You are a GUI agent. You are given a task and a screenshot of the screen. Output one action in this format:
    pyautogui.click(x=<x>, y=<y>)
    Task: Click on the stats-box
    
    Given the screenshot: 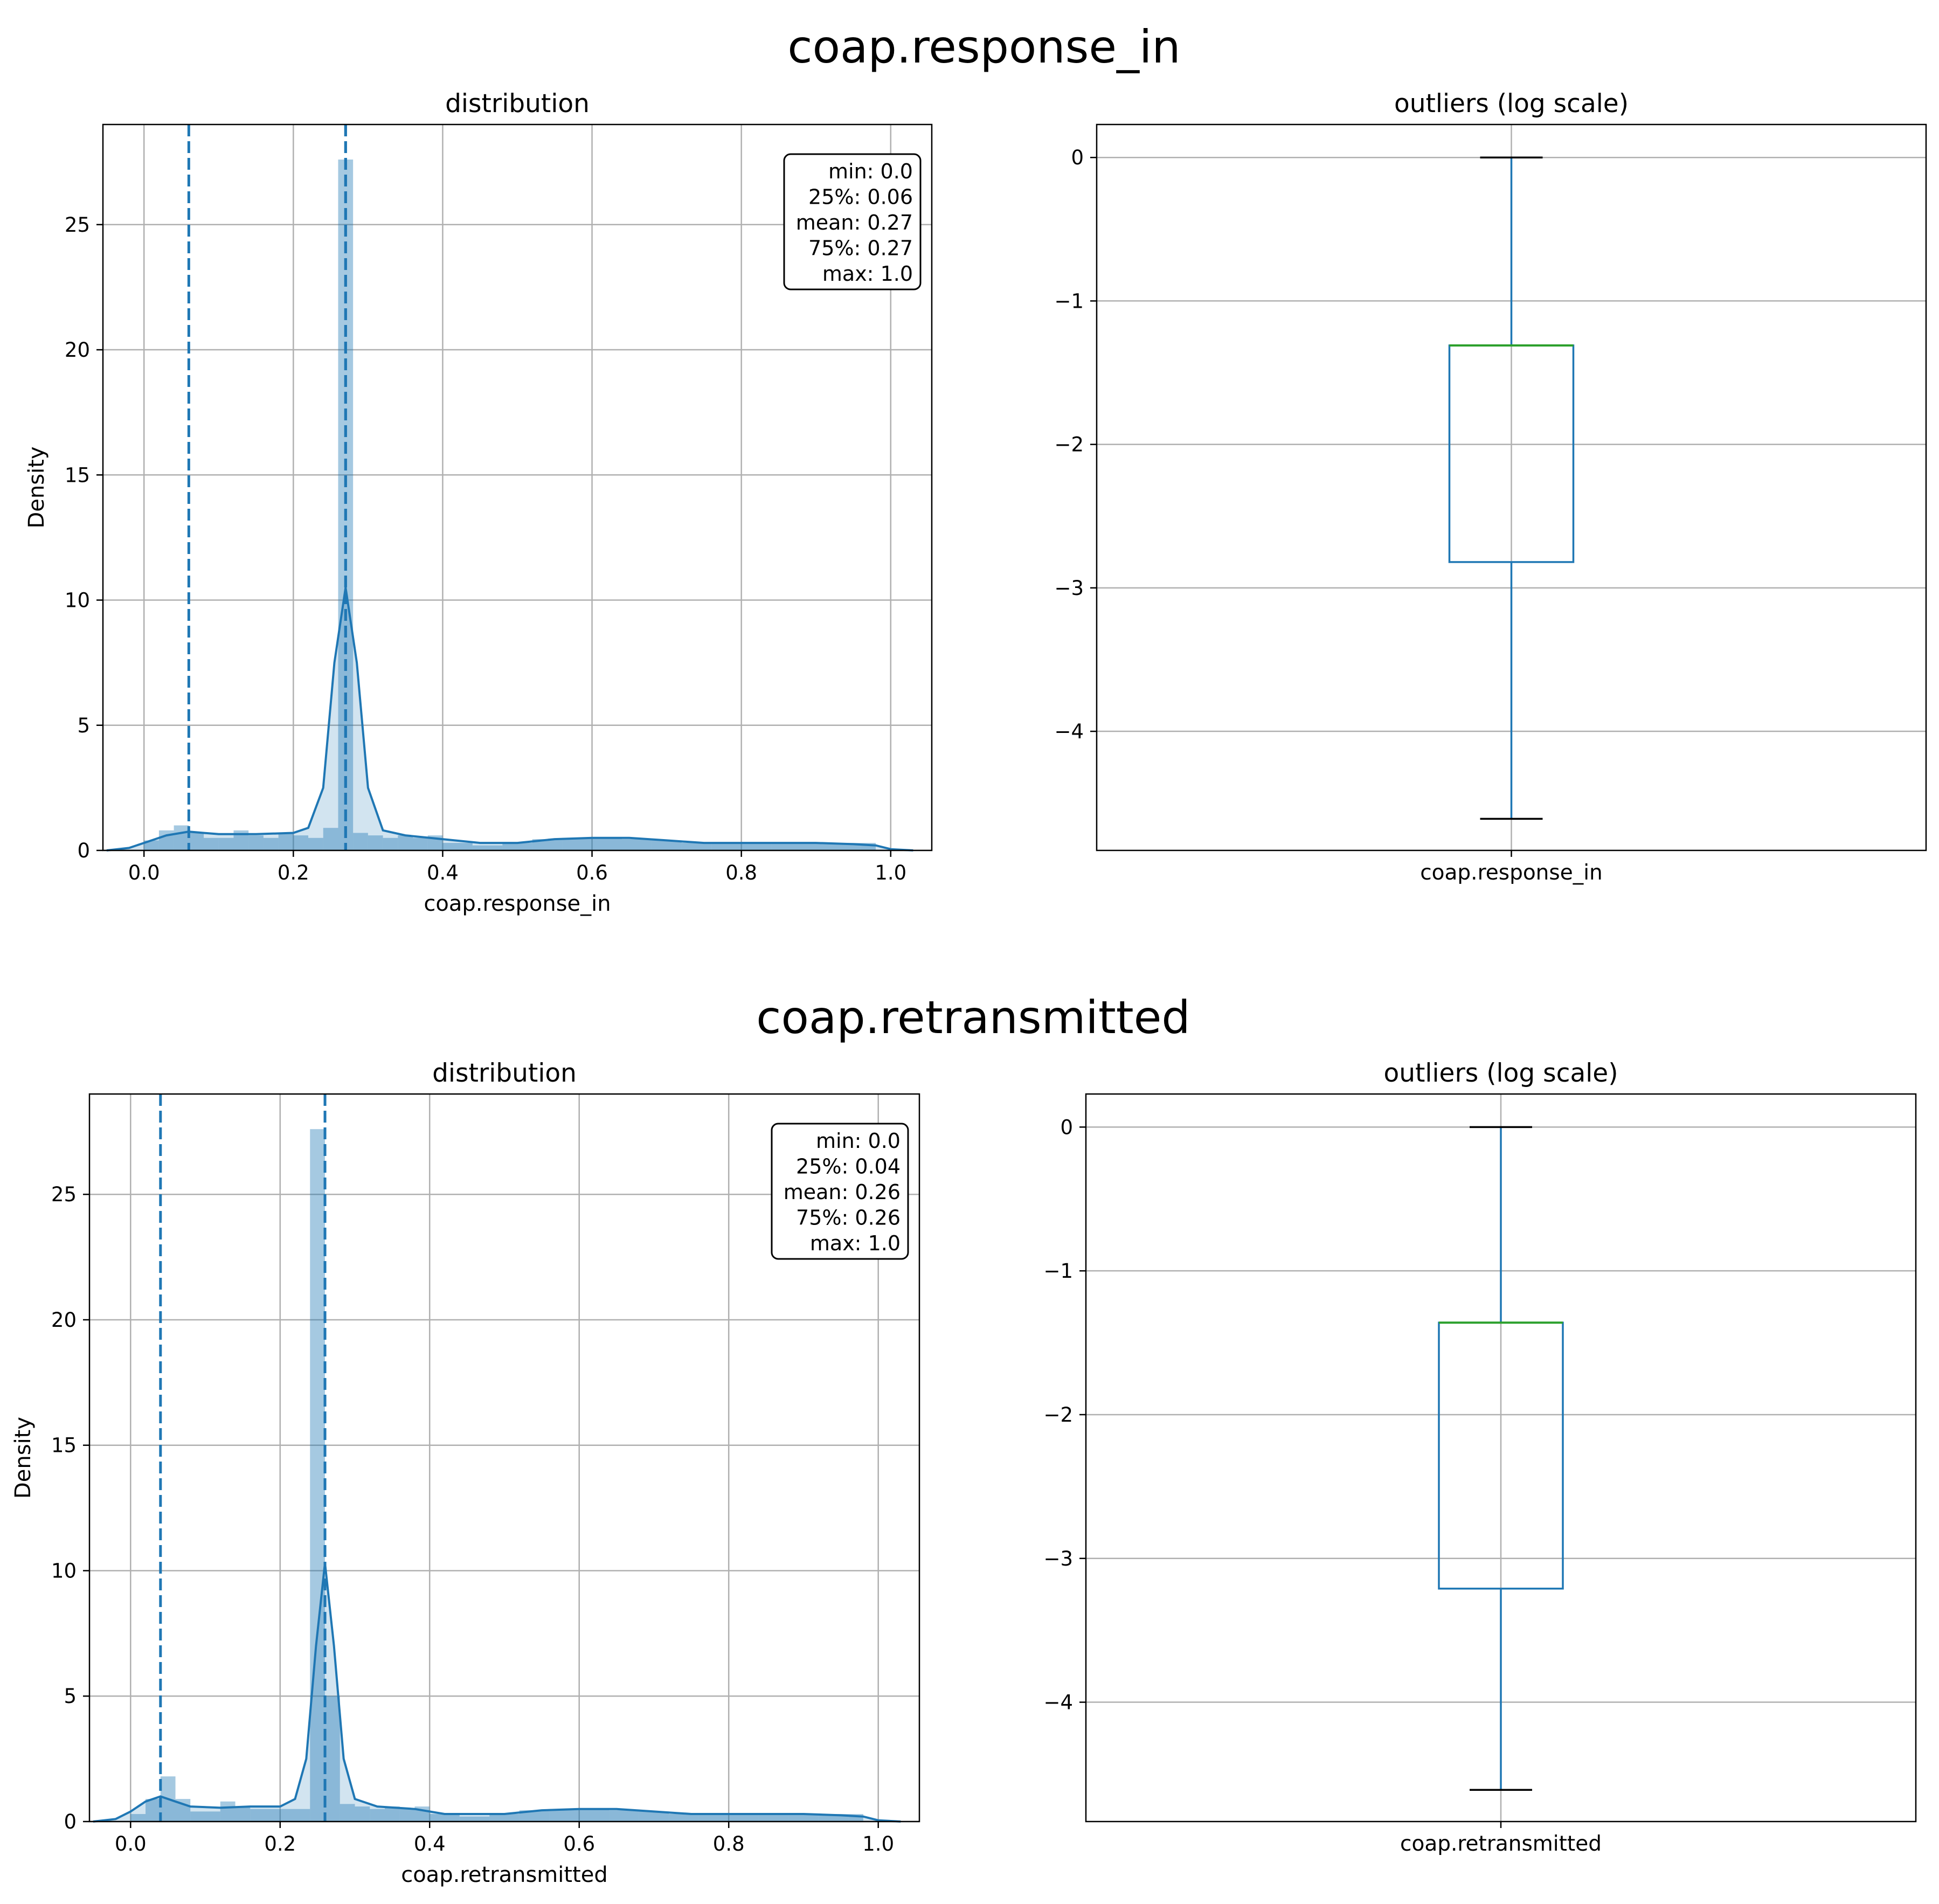 What is the action you would take?
    pyautogui.click(x=852, y=221)
    